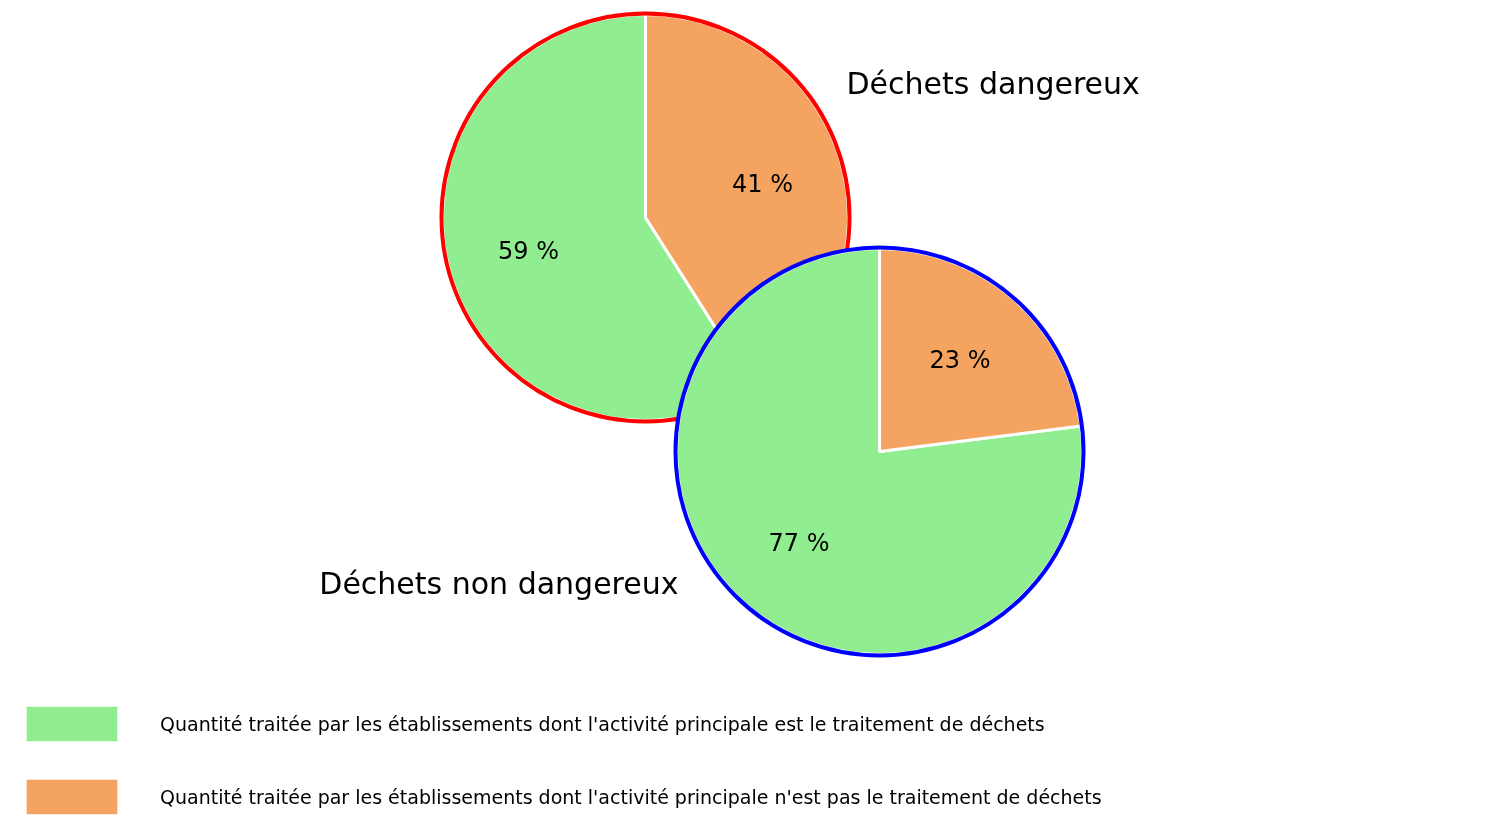 This screenshot has width=1506, height=820. I want to click on data-label: 77 %, so click(799, 542).